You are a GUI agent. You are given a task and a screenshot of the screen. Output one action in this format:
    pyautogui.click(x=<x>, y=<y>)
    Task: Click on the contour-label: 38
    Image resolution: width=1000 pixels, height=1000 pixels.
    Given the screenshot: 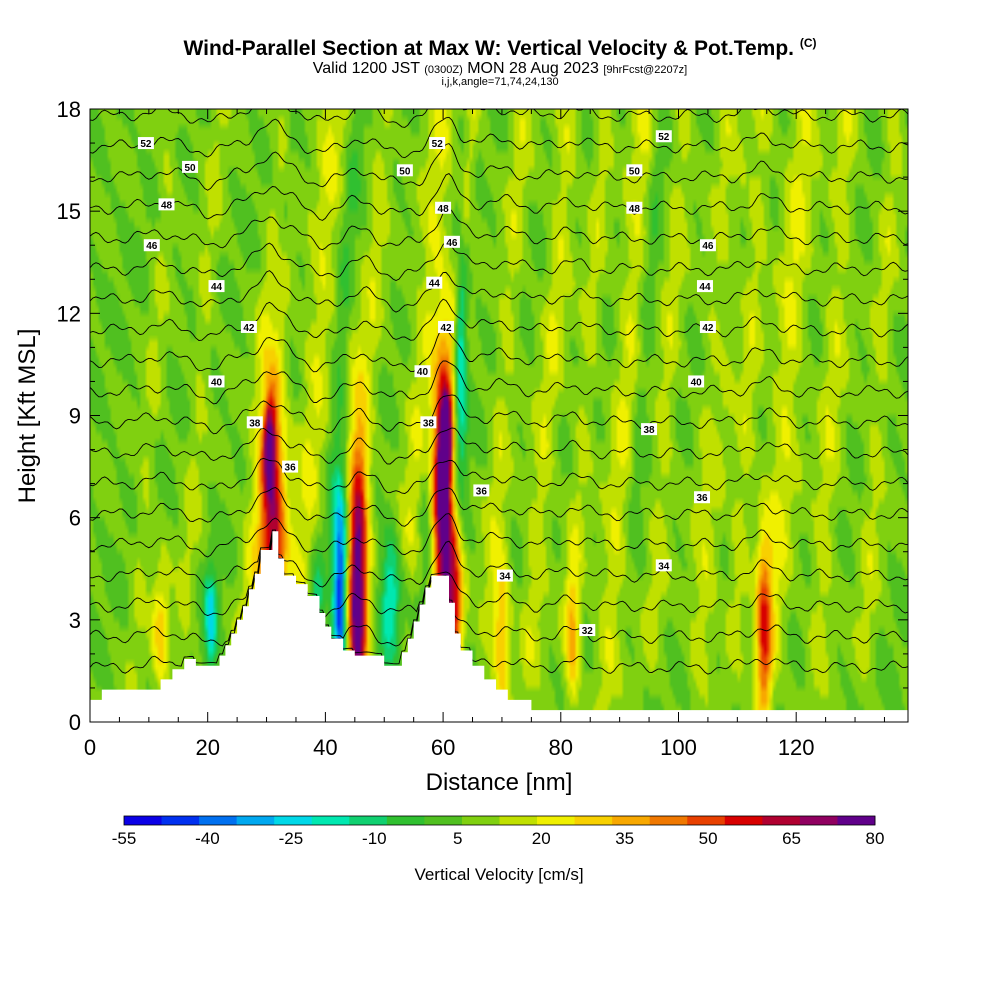 What is the action you would take?
    pyautogui.click(x=428, y=422)
    